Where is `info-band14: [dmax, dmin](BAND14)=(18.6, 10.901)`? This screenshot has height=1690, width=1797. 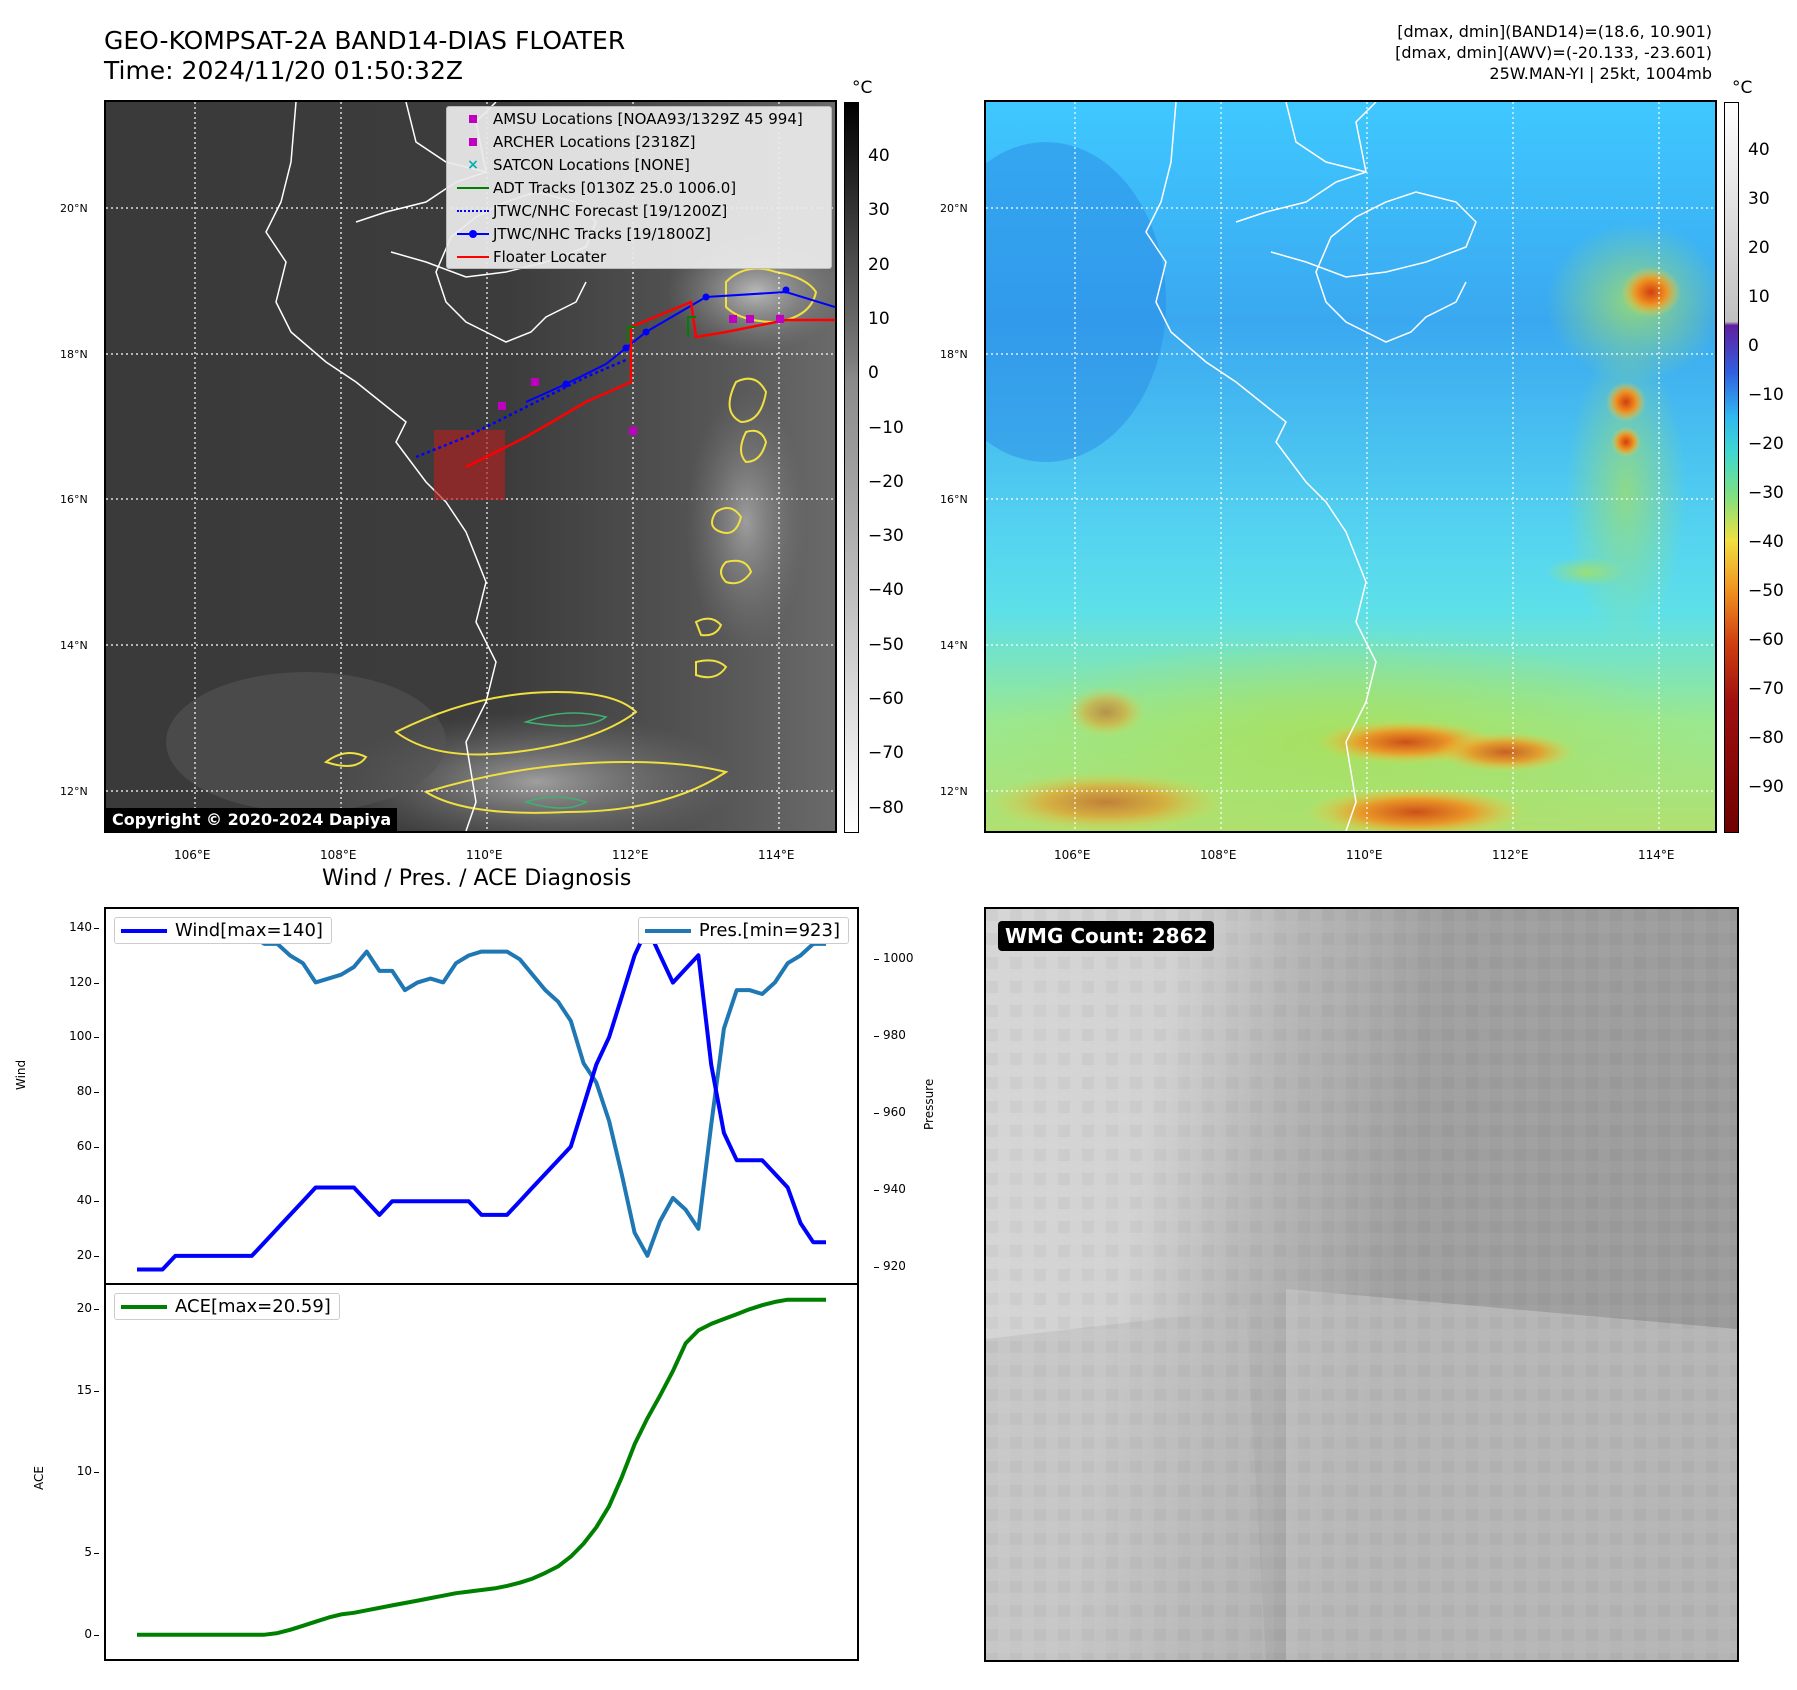 info-band14: [dmax, dmin](BAND14)=(18.6, 10.901) is located at coordinates (1554, 31).